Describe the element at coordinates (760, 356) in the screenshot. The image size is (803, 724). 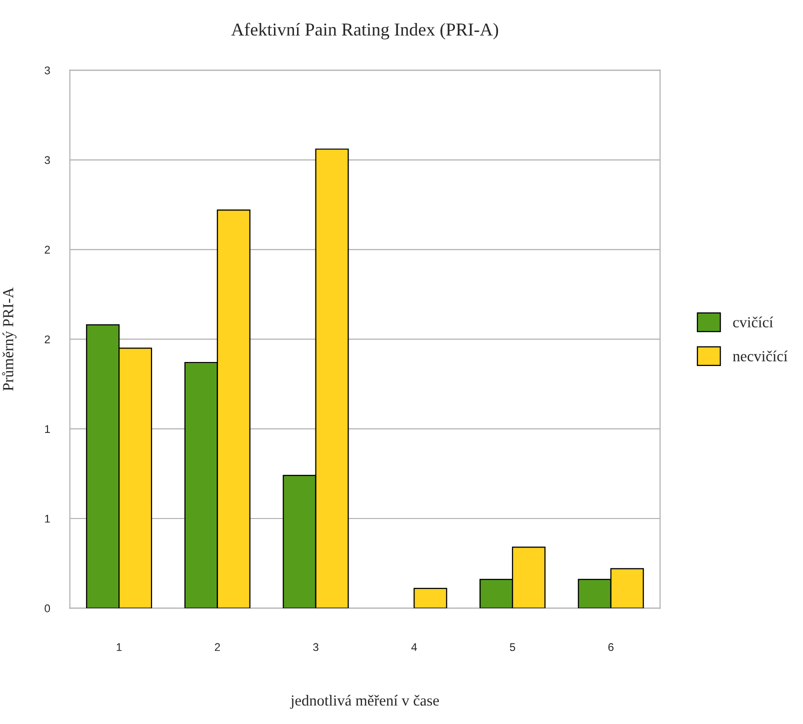
I see `legend-label: necvičící` at that location.